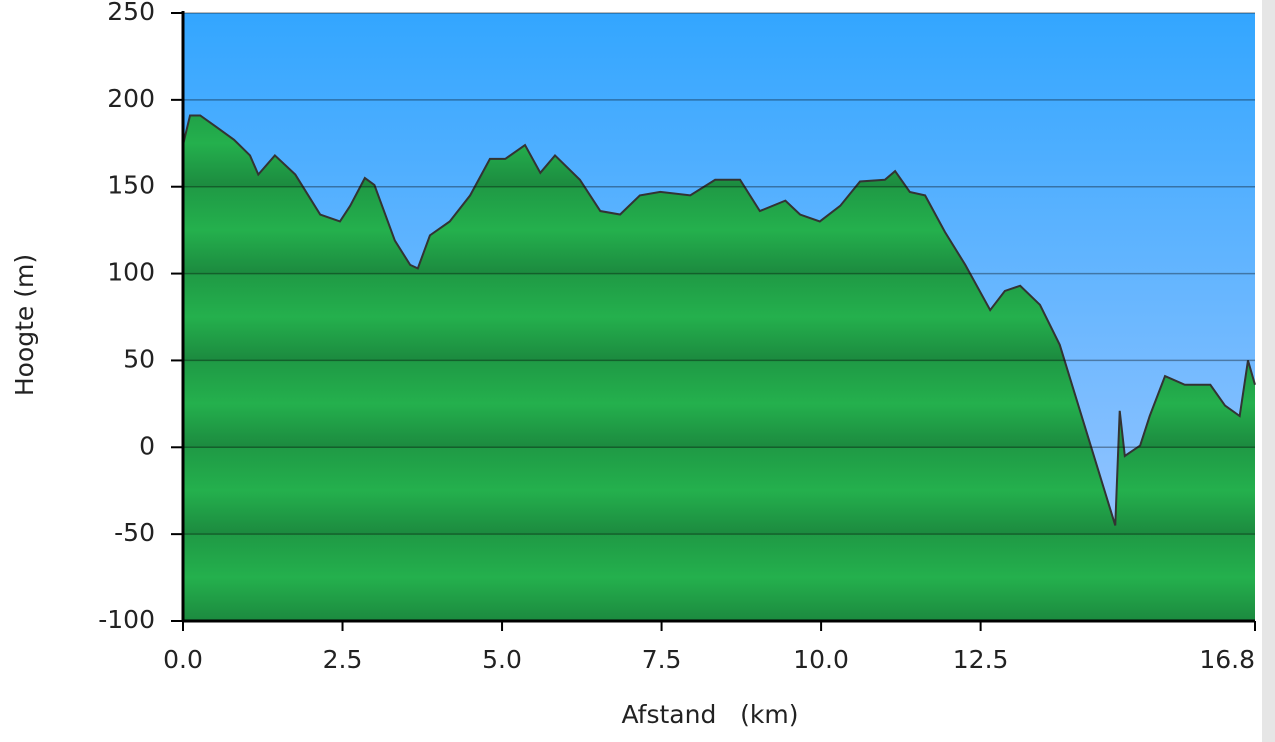 The height and width of the screenshot is (742, 1275). Describe the element at coordinates (147, 445) in the screenshot. I see `y-tick-label: 0` at that location.